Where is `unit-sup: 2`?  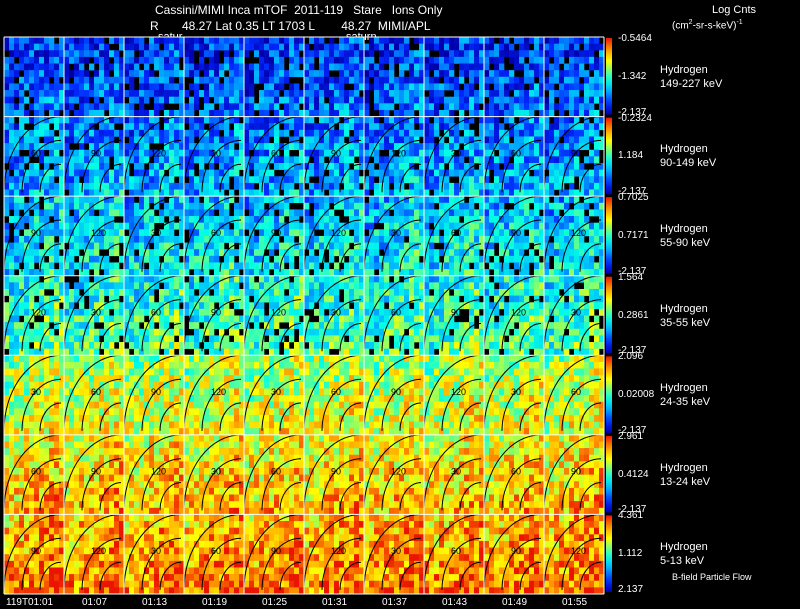
unit-sup: 2 is located at coordinates (690, 22).